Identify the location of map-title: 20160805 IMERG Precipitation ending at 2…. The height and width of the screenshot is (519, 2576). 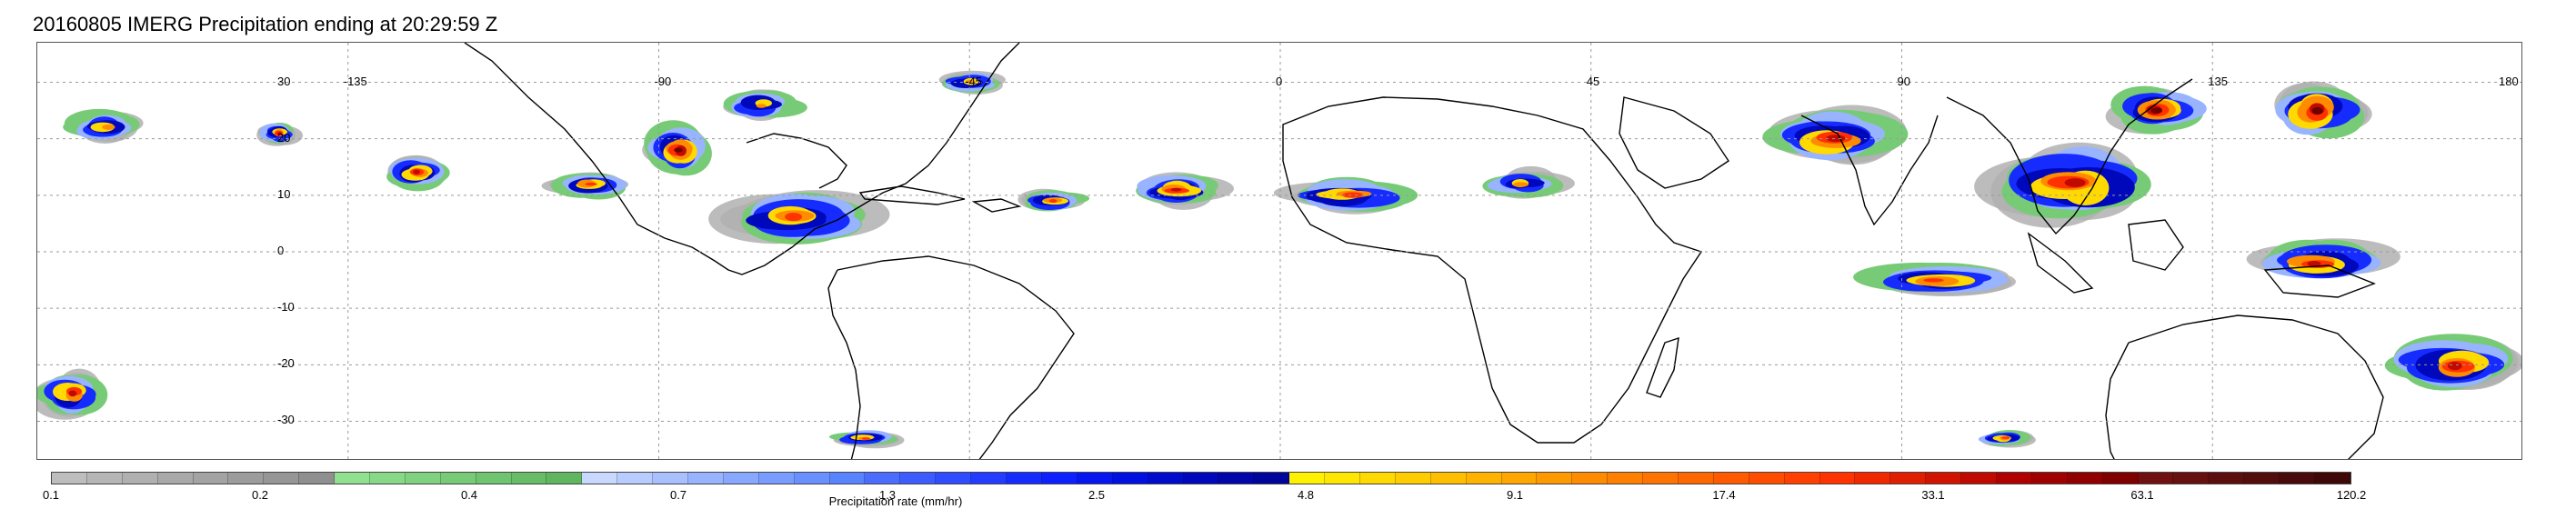
(265, 24).